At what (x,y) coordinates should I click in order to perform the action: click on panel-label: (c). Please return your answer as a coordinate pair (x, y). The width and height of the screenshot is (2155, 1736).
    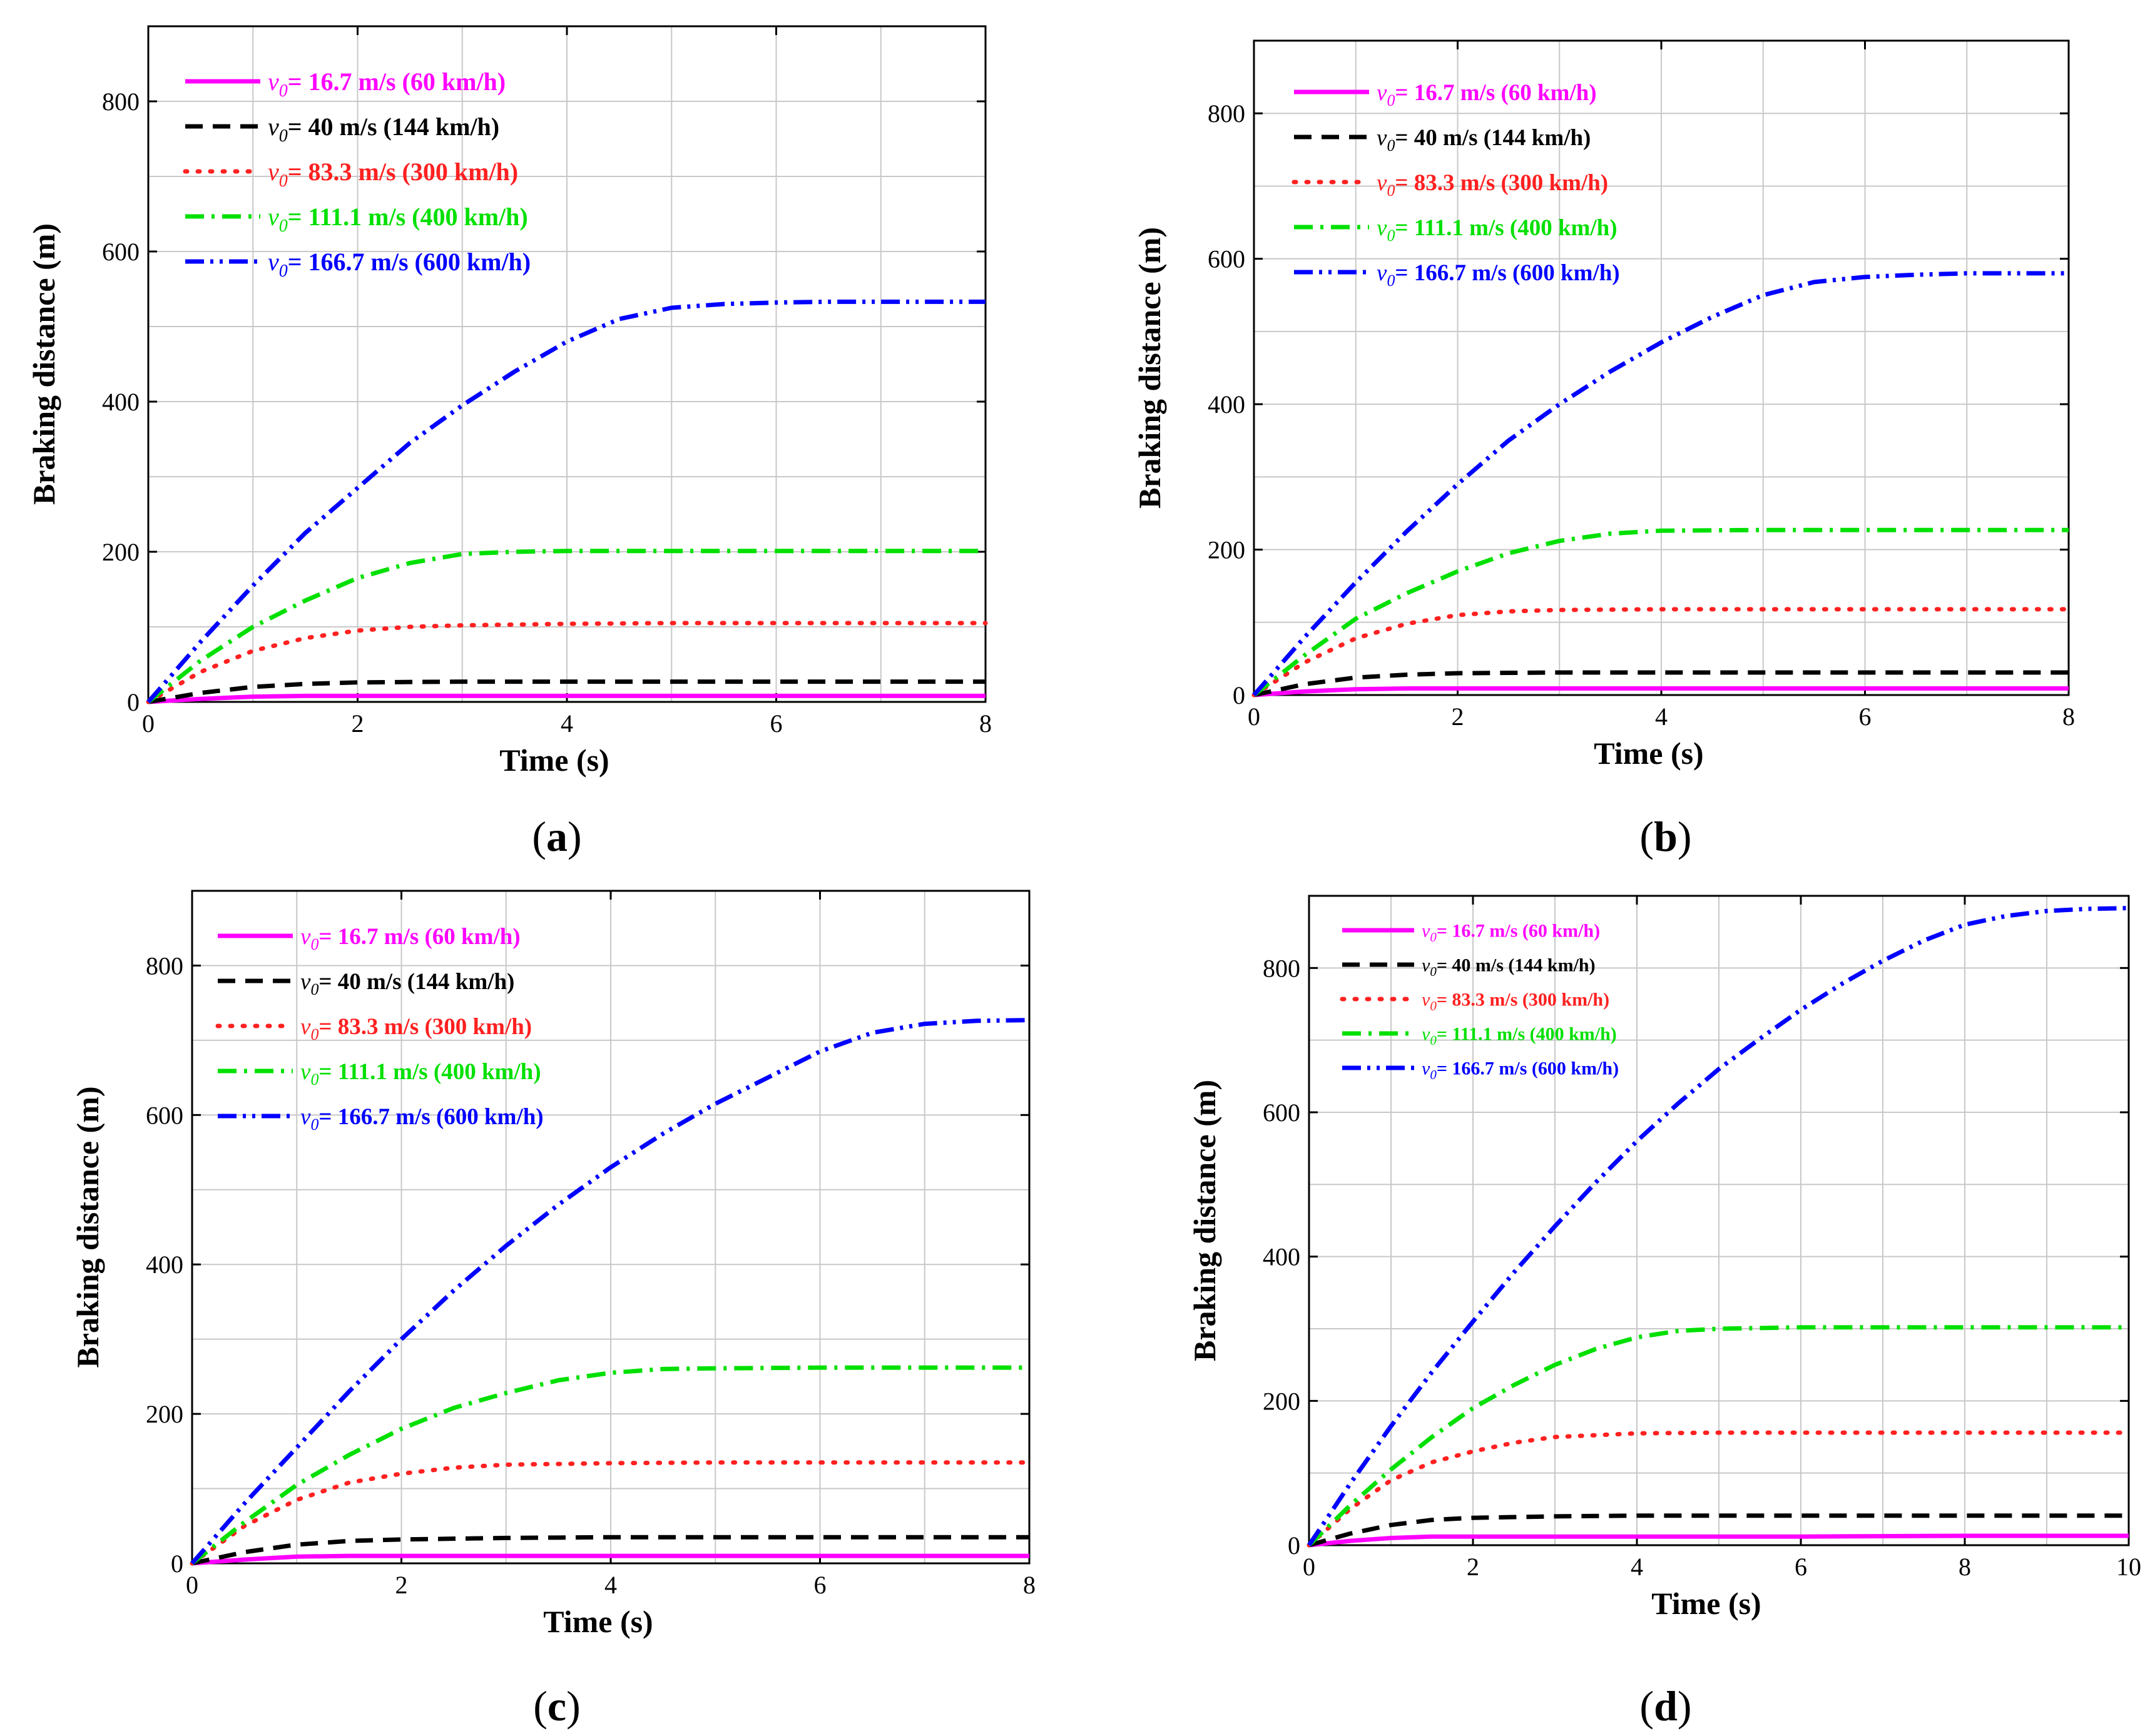
    Looking at the image, I should click on (557, 1706).